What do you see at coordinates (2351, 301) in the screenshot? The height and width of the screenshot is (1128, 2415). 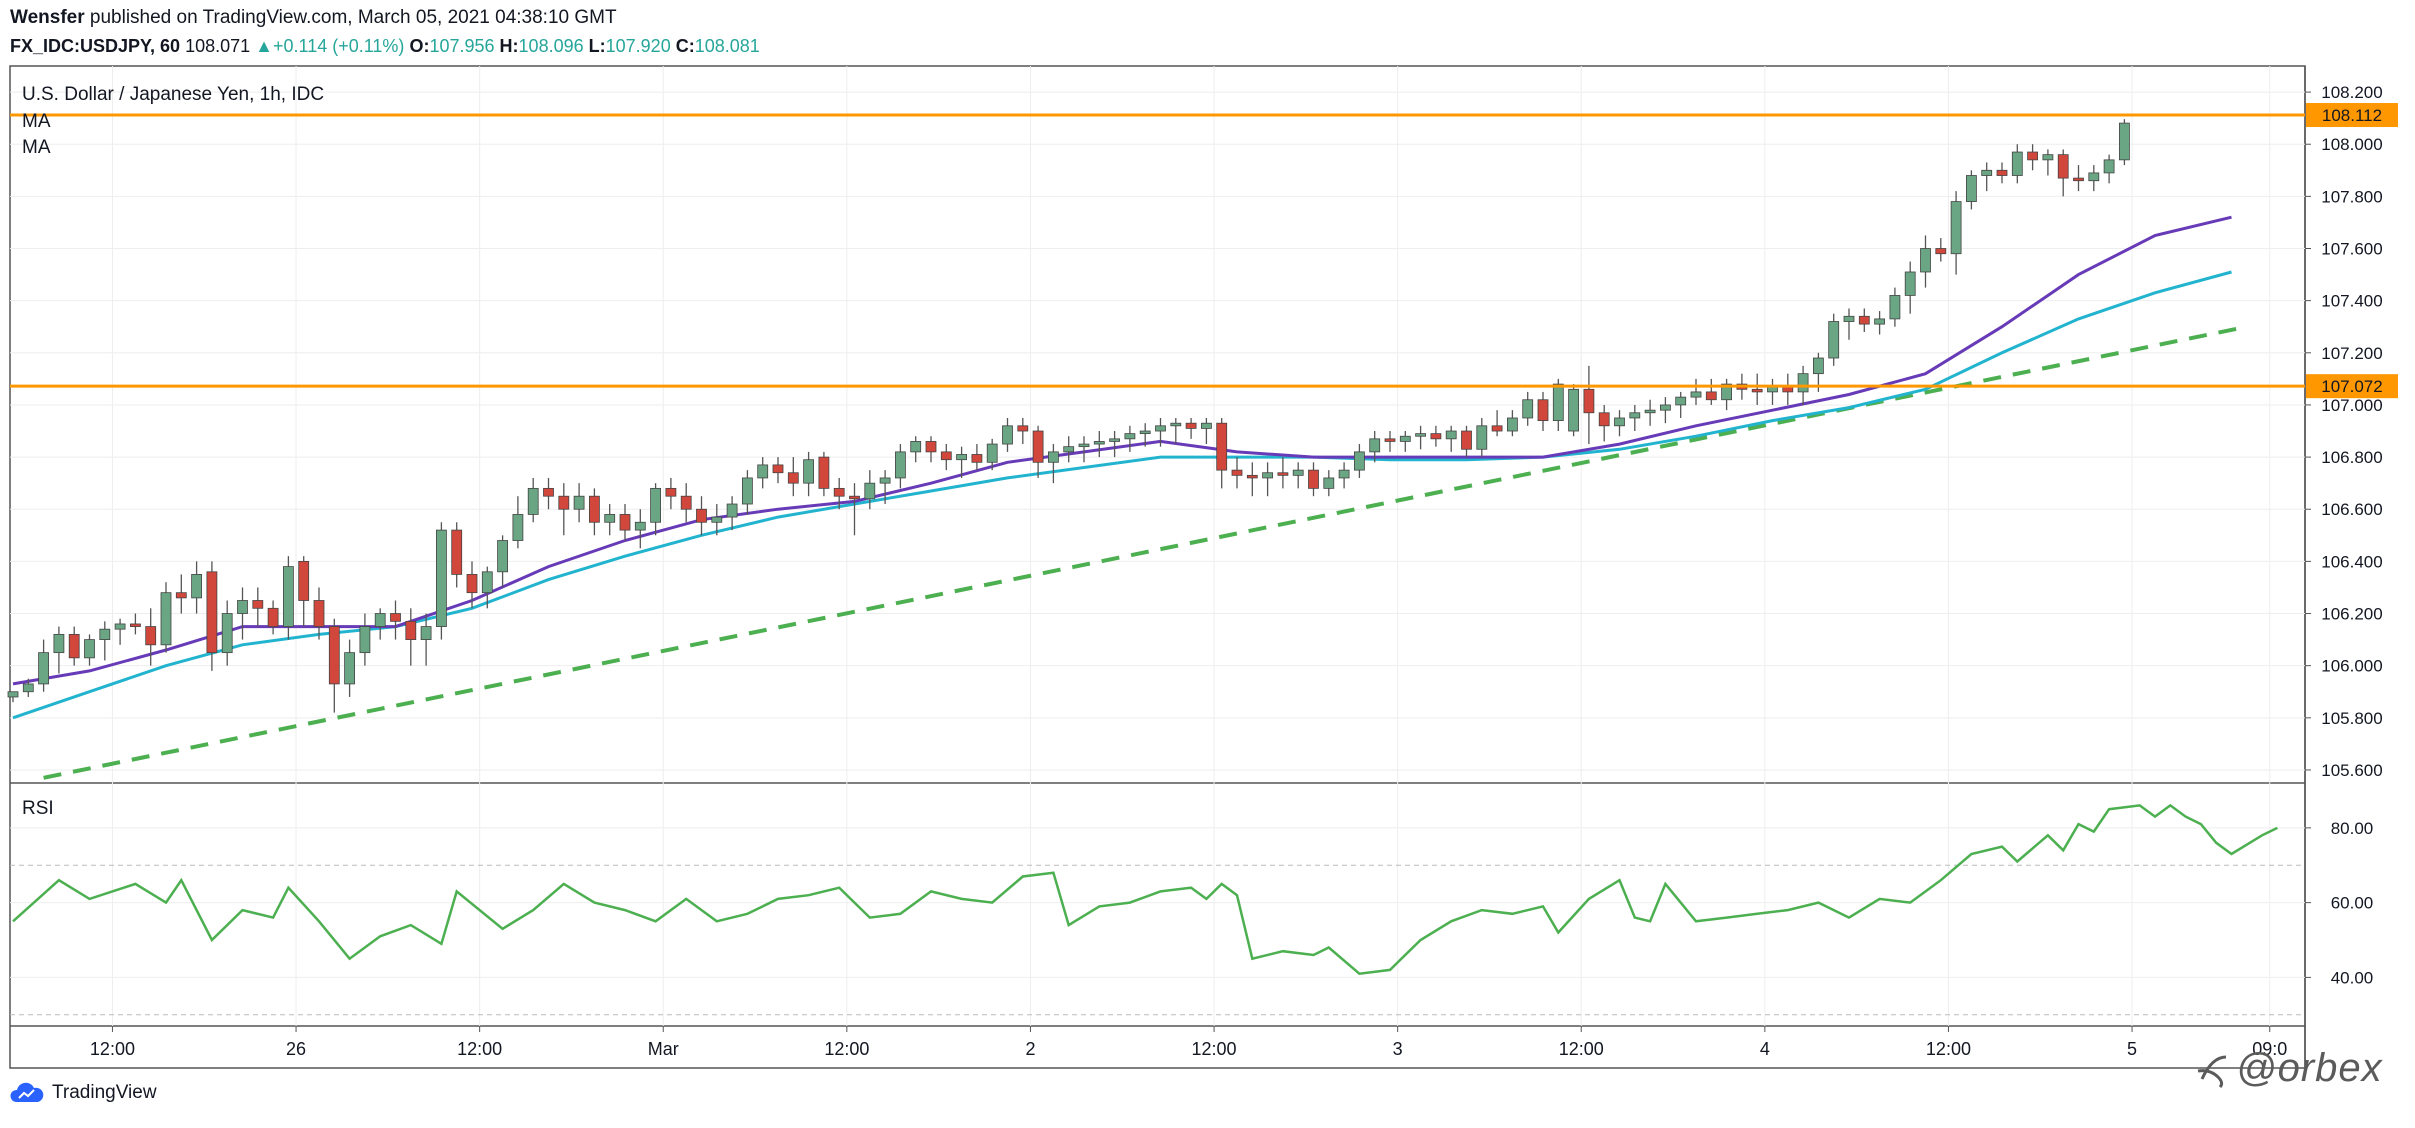 I see `price-tick-label: 107.400` at bounding box center [2351, 301].